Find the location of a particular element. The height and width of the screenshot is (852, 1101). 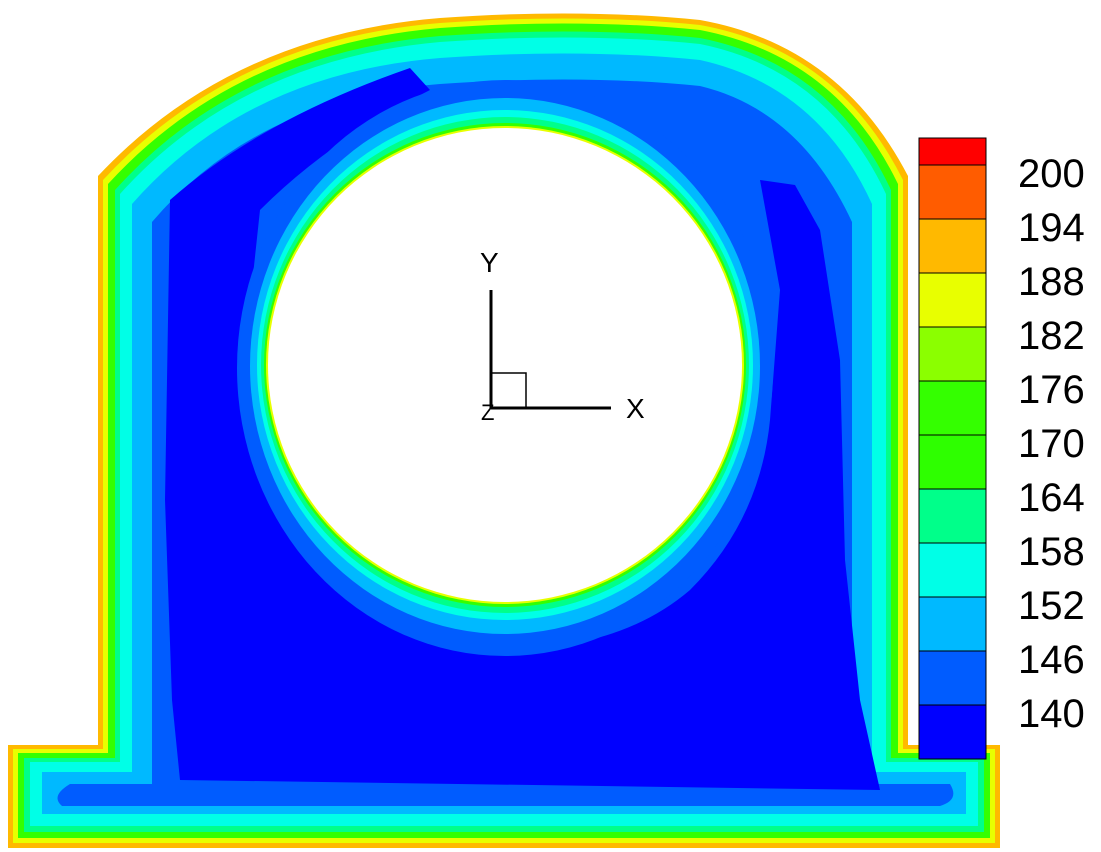

triad-y-label: Y is located at coordinates (489, 262).